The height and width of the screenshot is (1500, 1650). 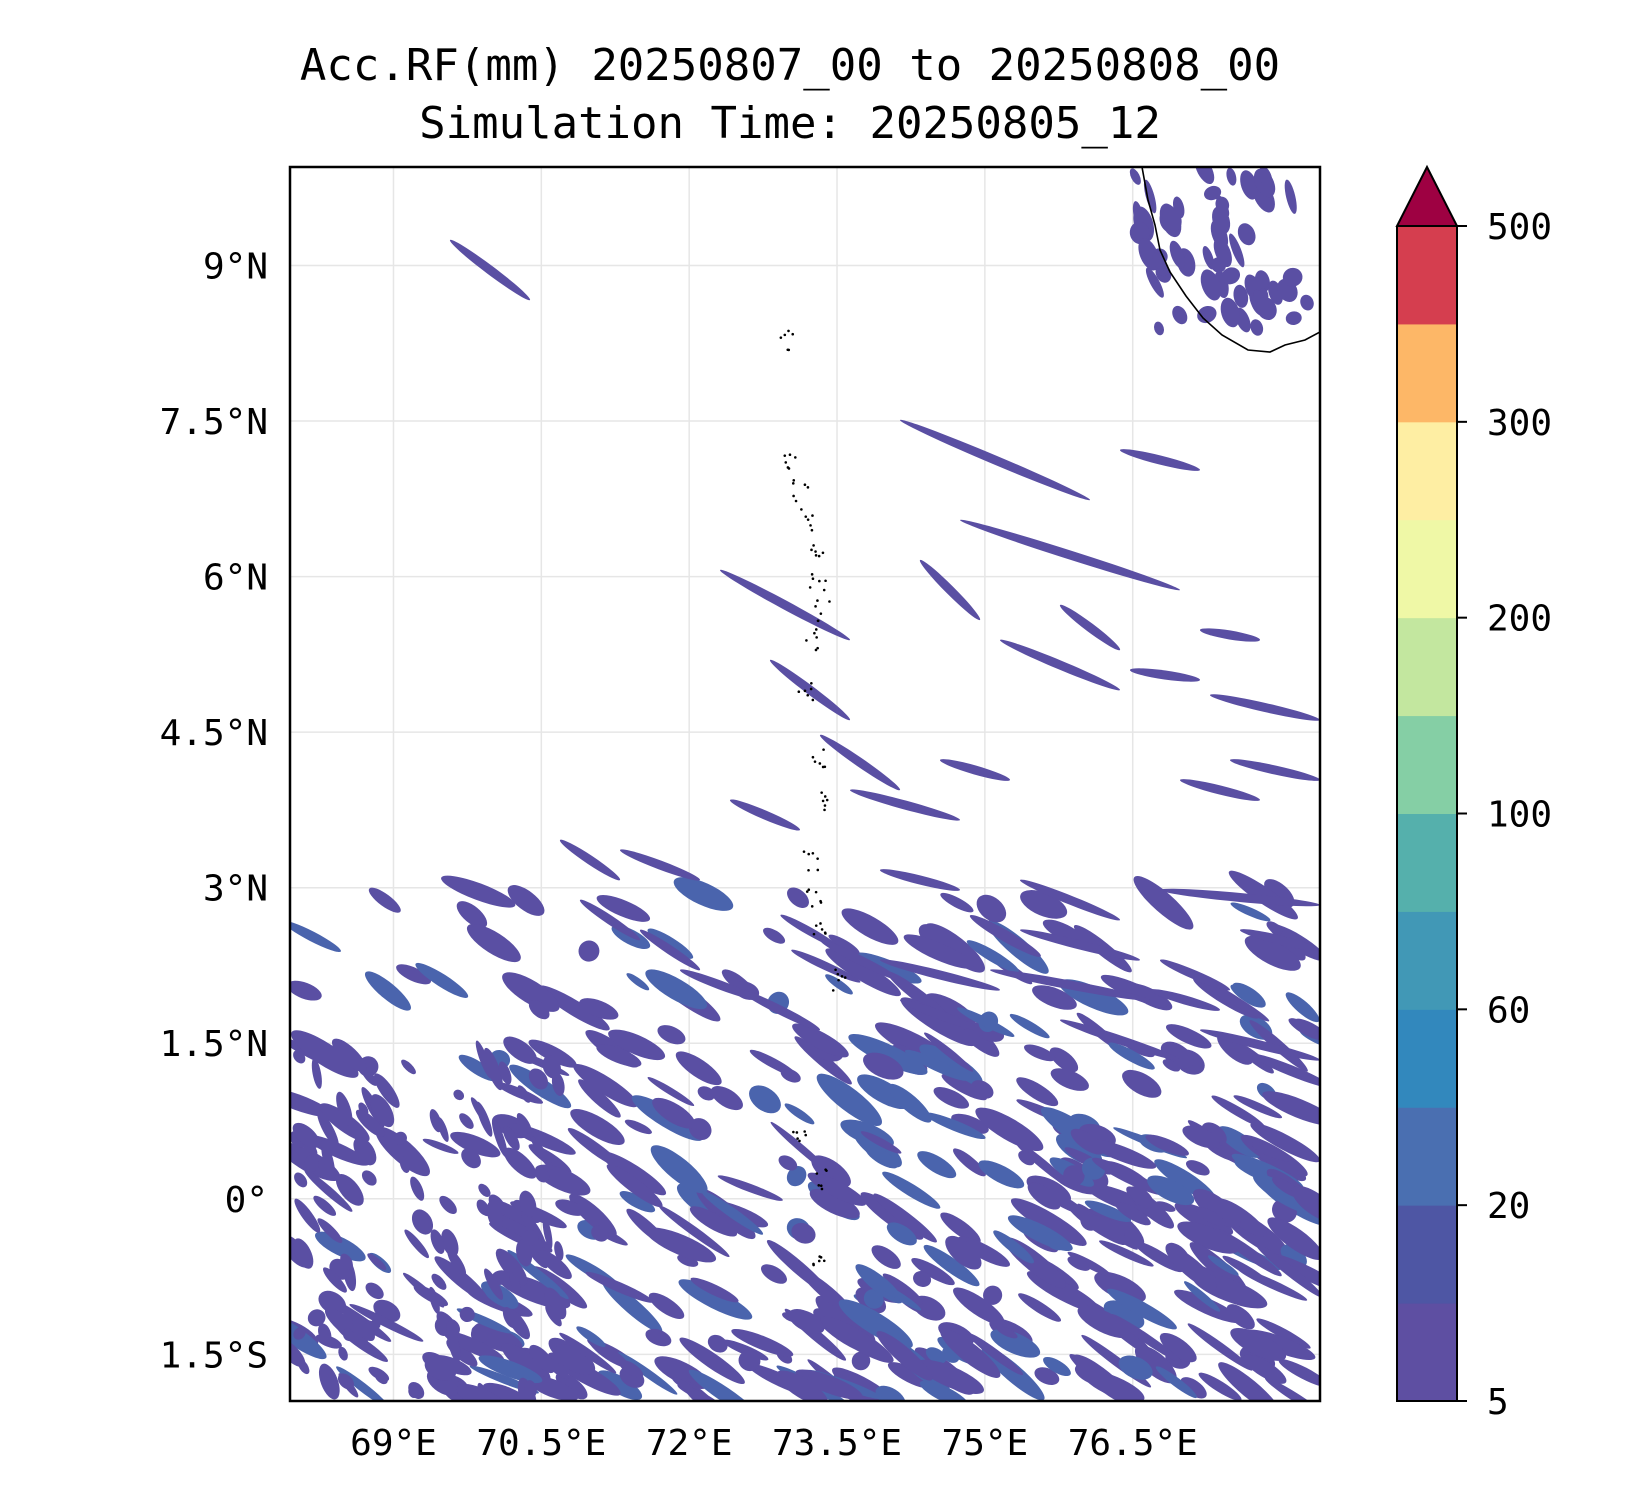 I want to click on colorbar-extend-arrow, so click(x=1427, y=195).